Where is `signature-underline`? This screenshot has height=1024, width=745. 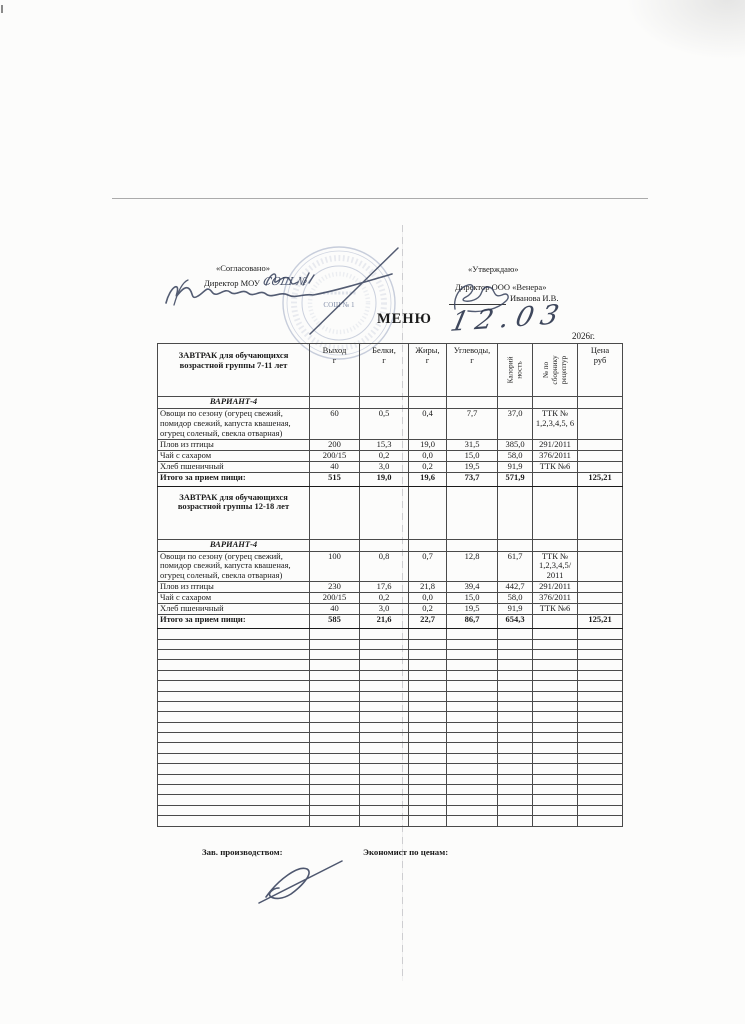
signature-underline is located at coordinates (477, 304).